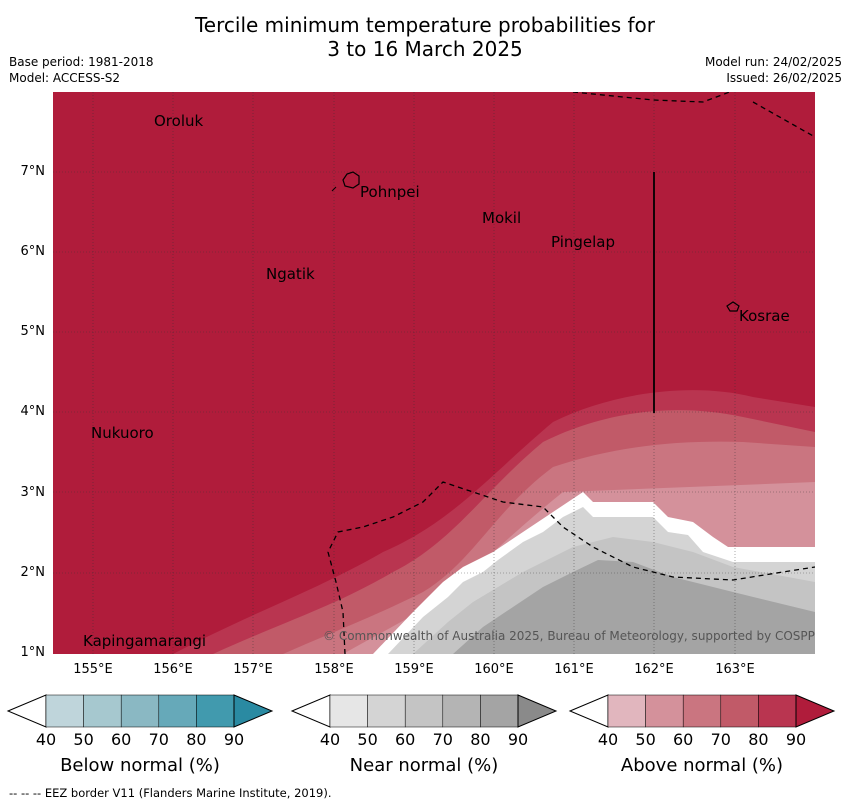 Image resolution: width=850 pixels, height=804 pixels. Describe the element at coordinates (424, 765) in the screenshot. I see `colorbar-near-title: Near normal (%)` at that location.